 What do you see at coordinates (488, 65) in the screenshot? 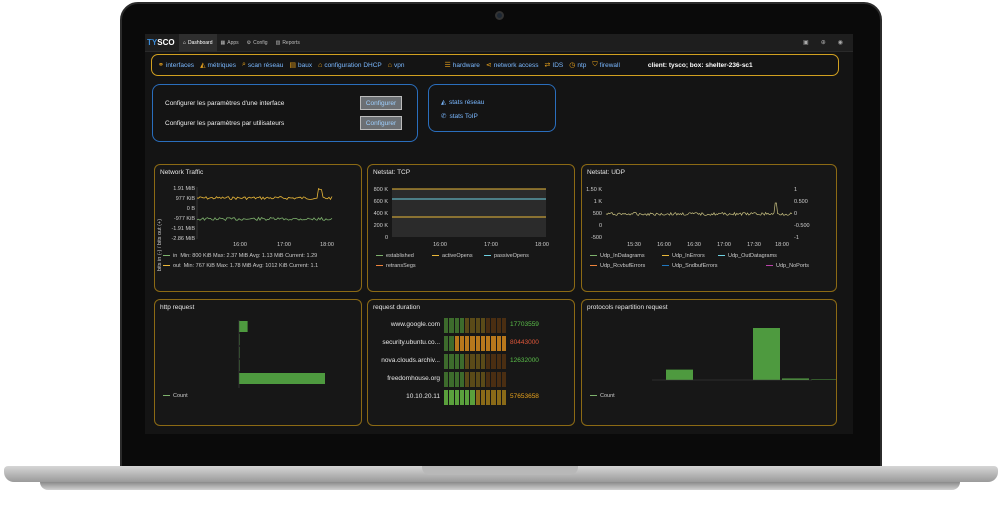
I see `share-icon: ⋖` at bounding box center [488, 65].